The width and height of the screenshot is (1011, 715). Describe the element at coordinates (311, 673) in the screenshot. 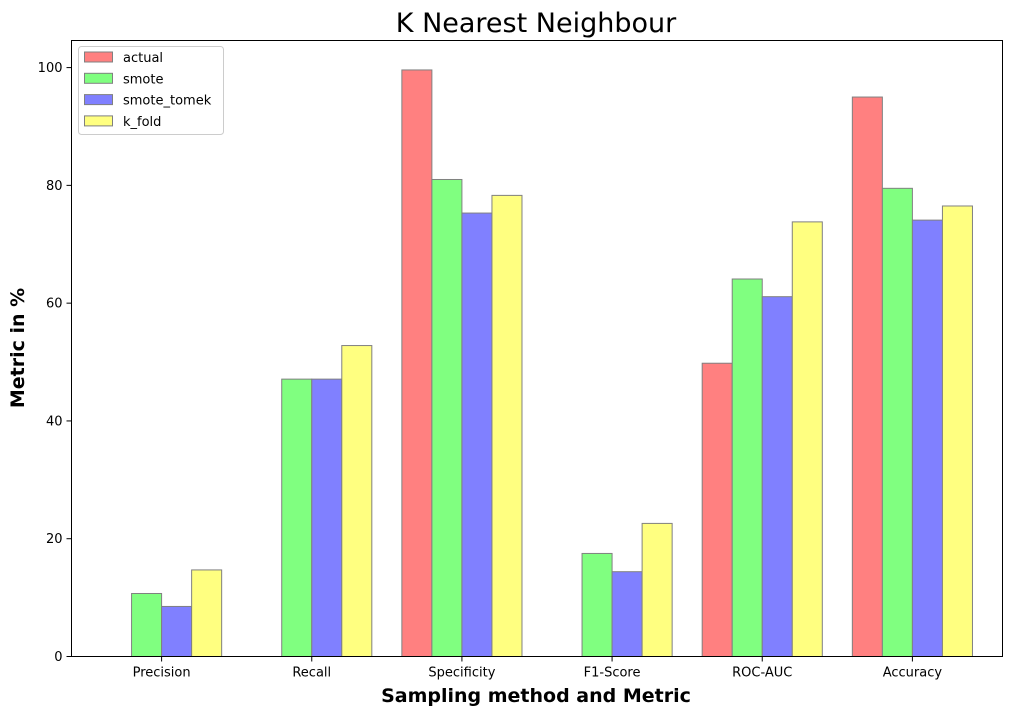

I see `x-tick-label: Recall` at that location.